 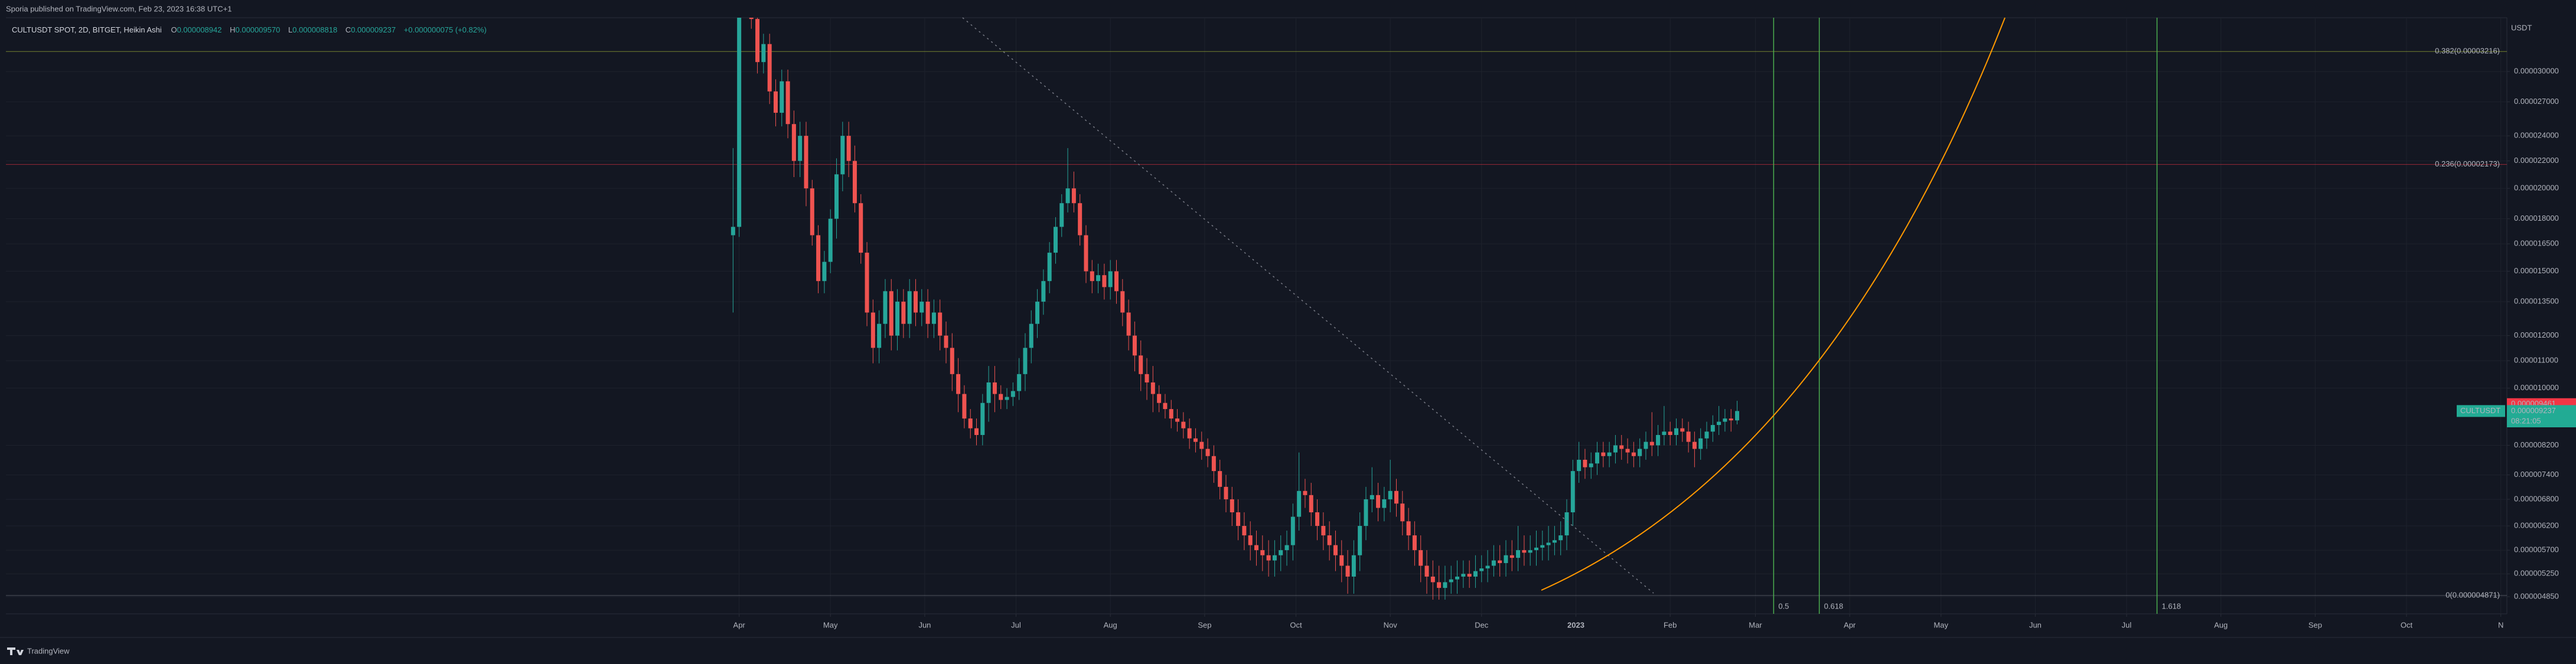 What do you see at coordinates (49, 650) in the screenshot?
I see `brand-name: TradingView` at bounding box center [49, 650].